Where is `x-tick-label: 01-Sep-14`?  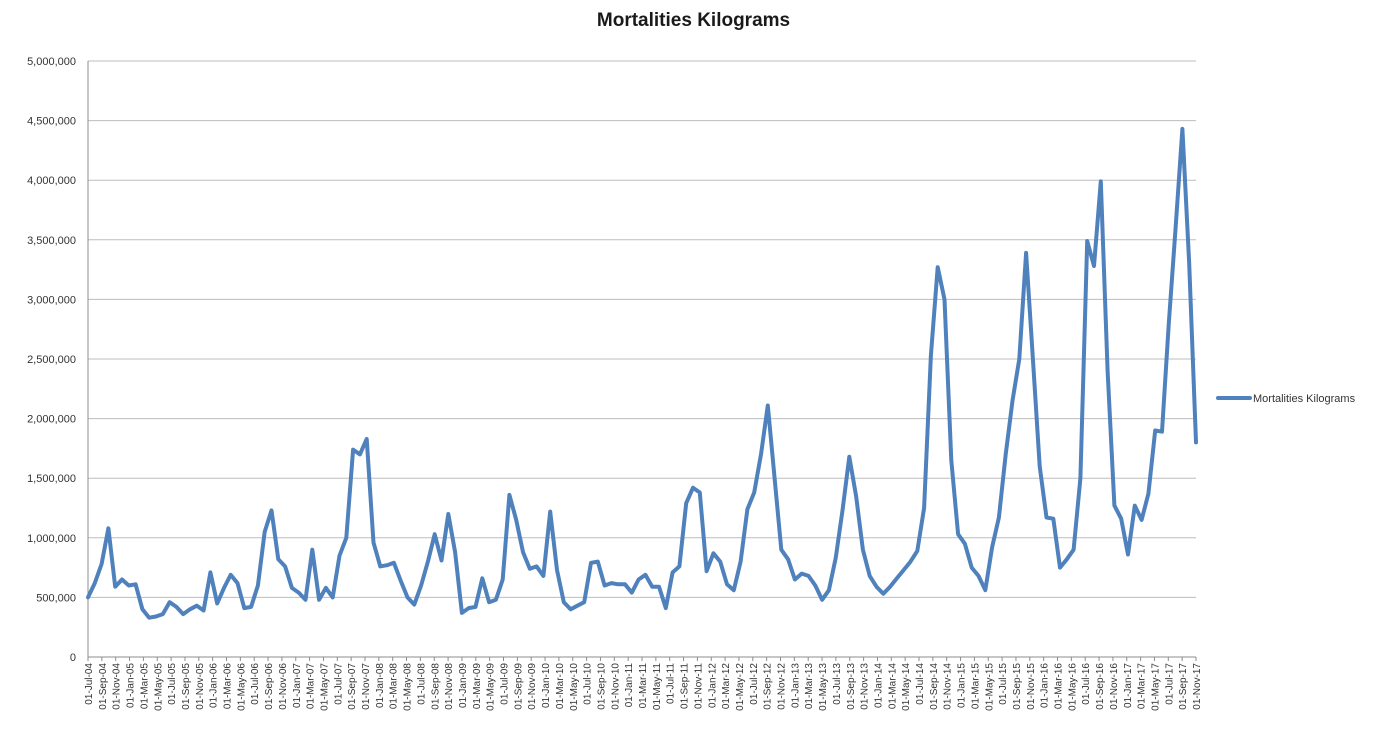
x-tick-label: 01-Sep-14 is located at coordinates (934, 686).